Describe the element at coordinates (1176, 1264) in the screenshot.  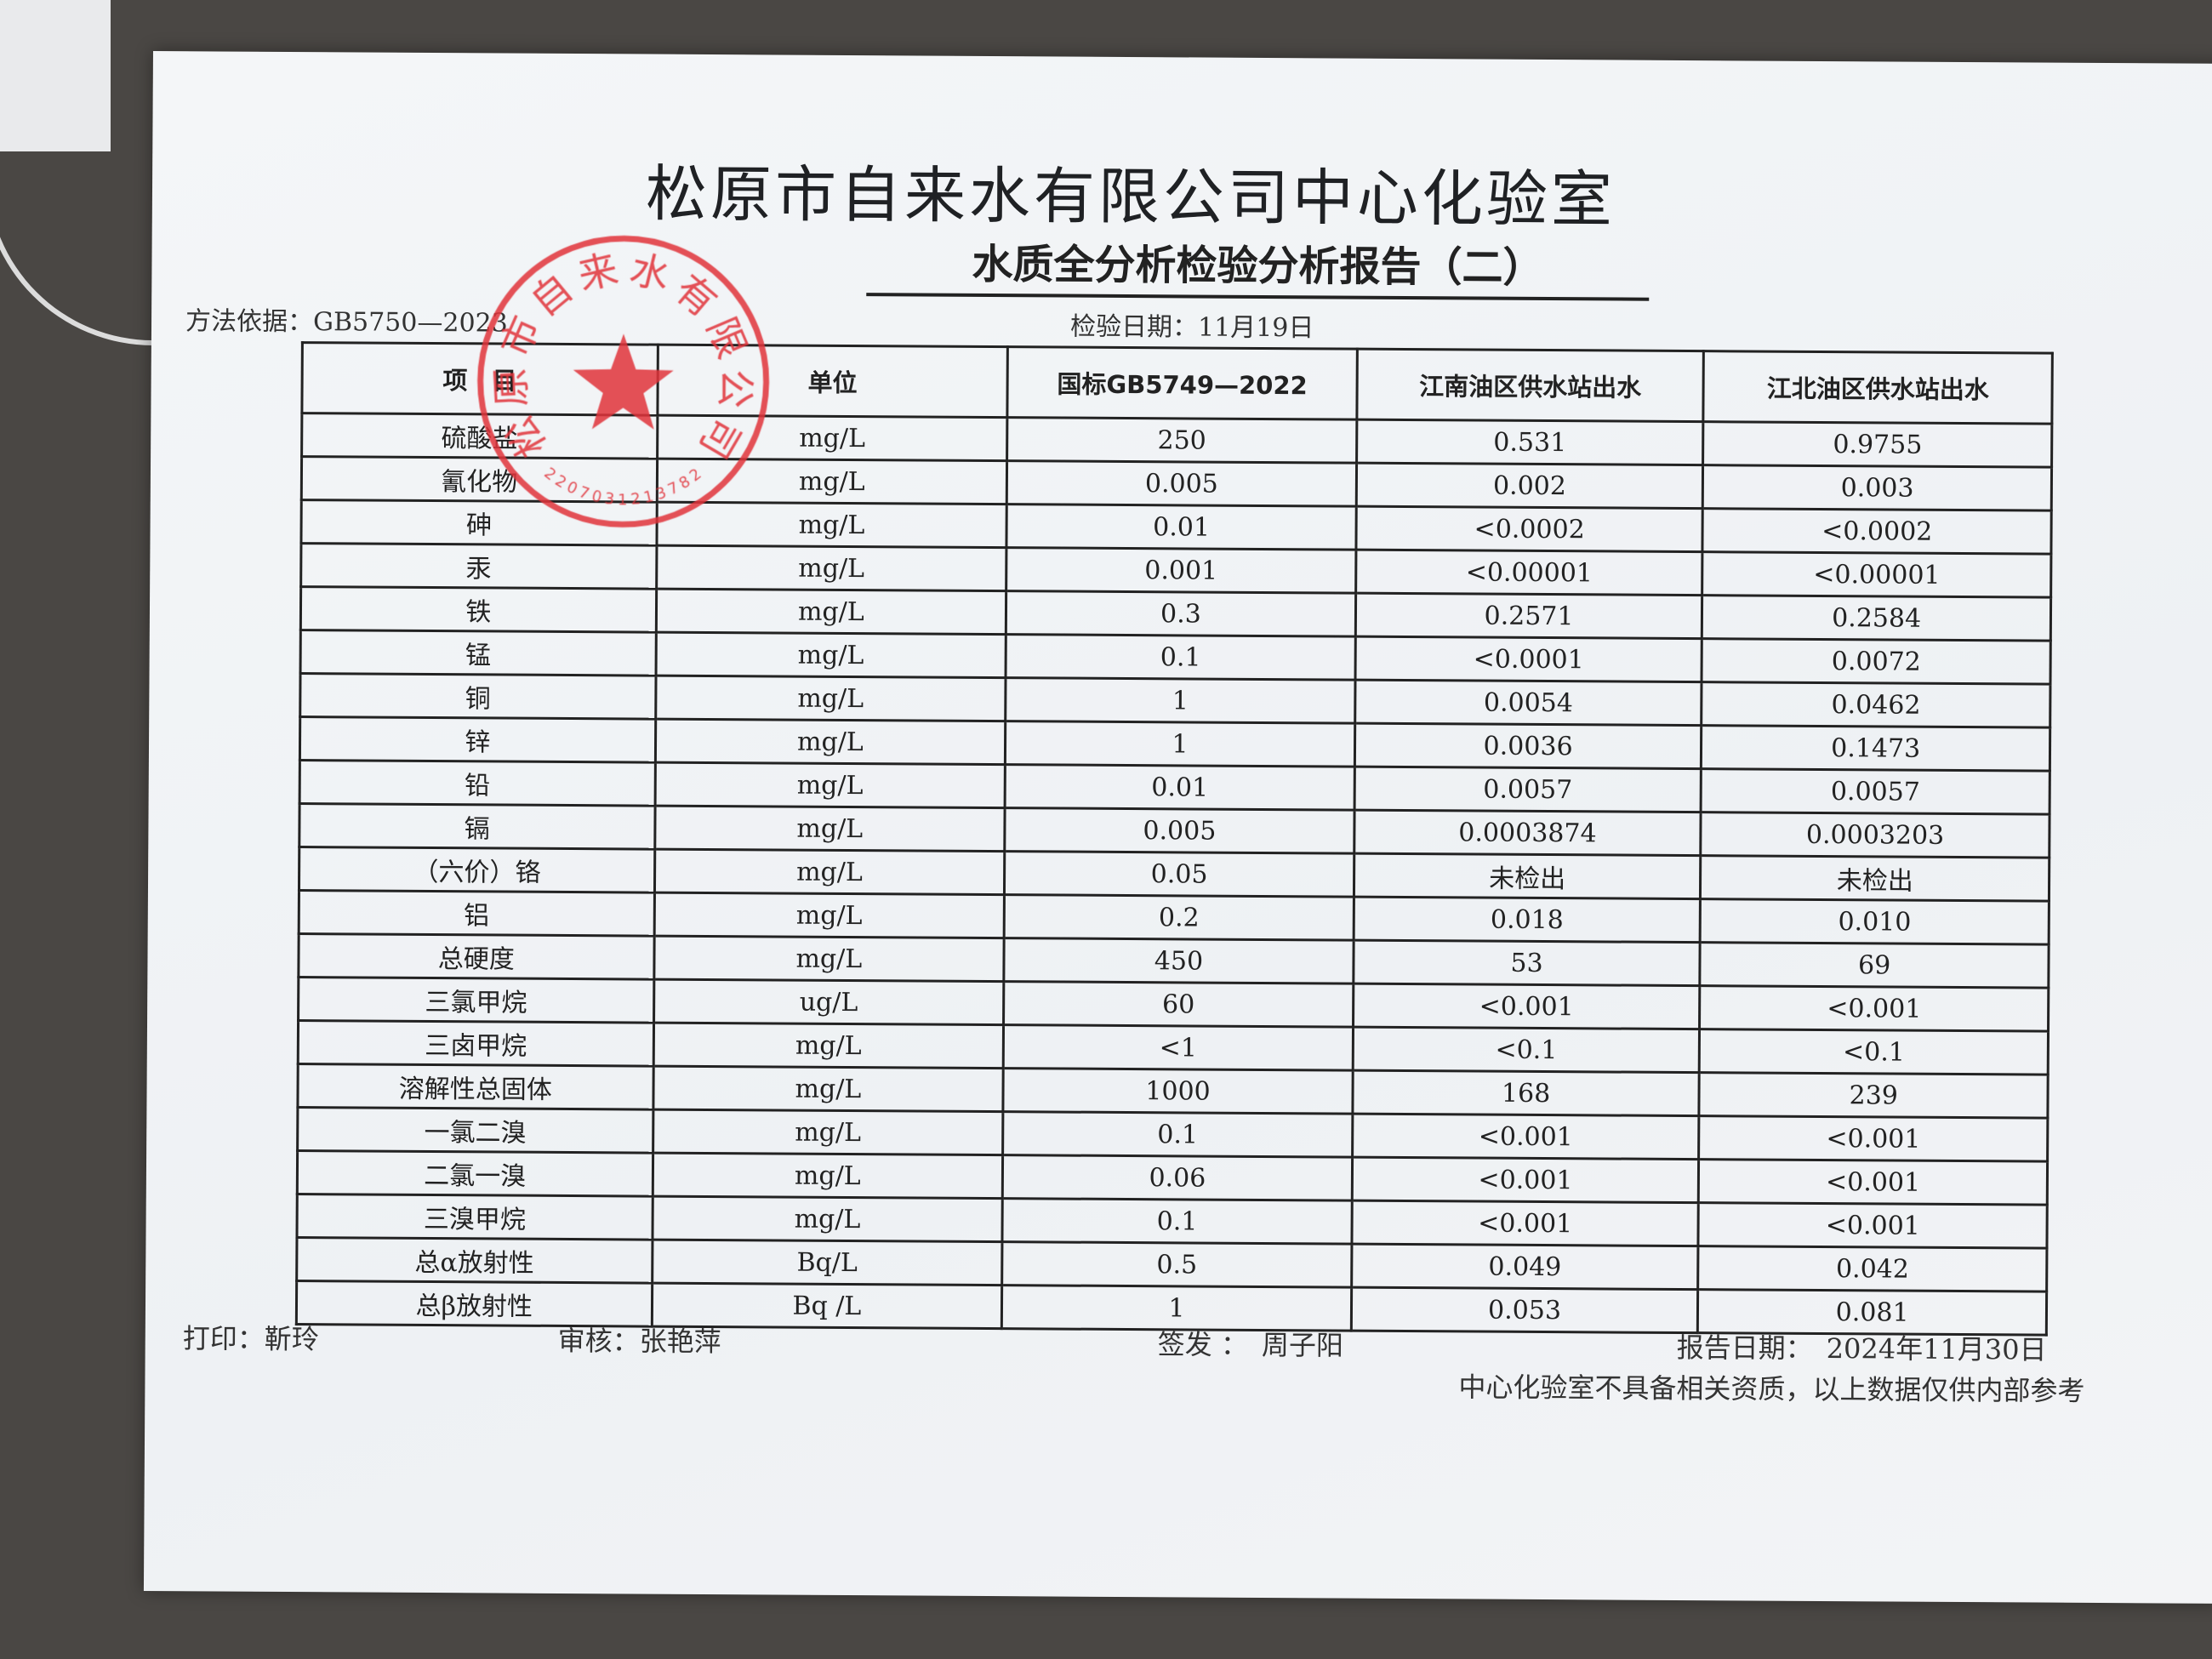
I see `cell-national-standard: 0.5` at that location.